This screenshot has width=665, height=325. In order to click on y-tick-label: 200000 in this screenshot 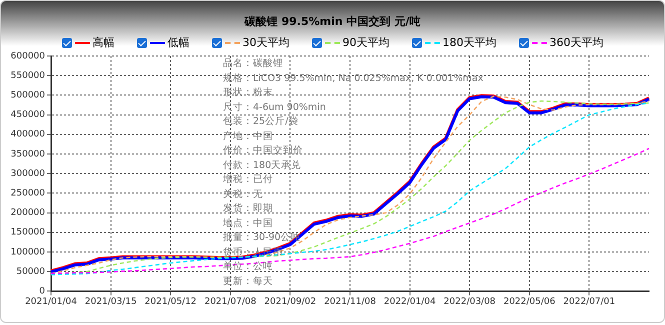, I will do `click(28, 213)`.